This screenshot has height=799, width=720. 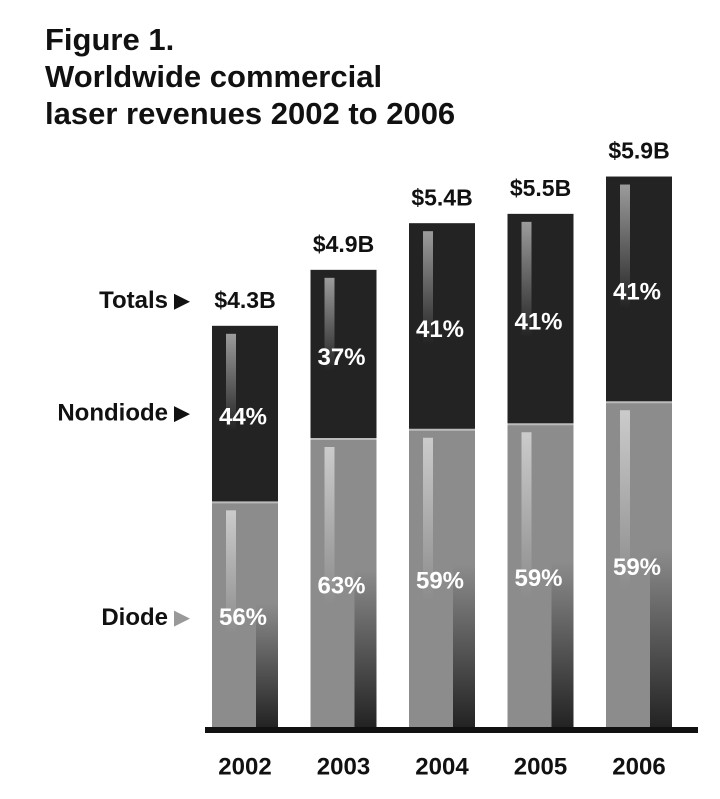 What do you see at coordinates (341, 357) in the screenshot?
I see `value-label: 37%` at bounding box center [341, 357].